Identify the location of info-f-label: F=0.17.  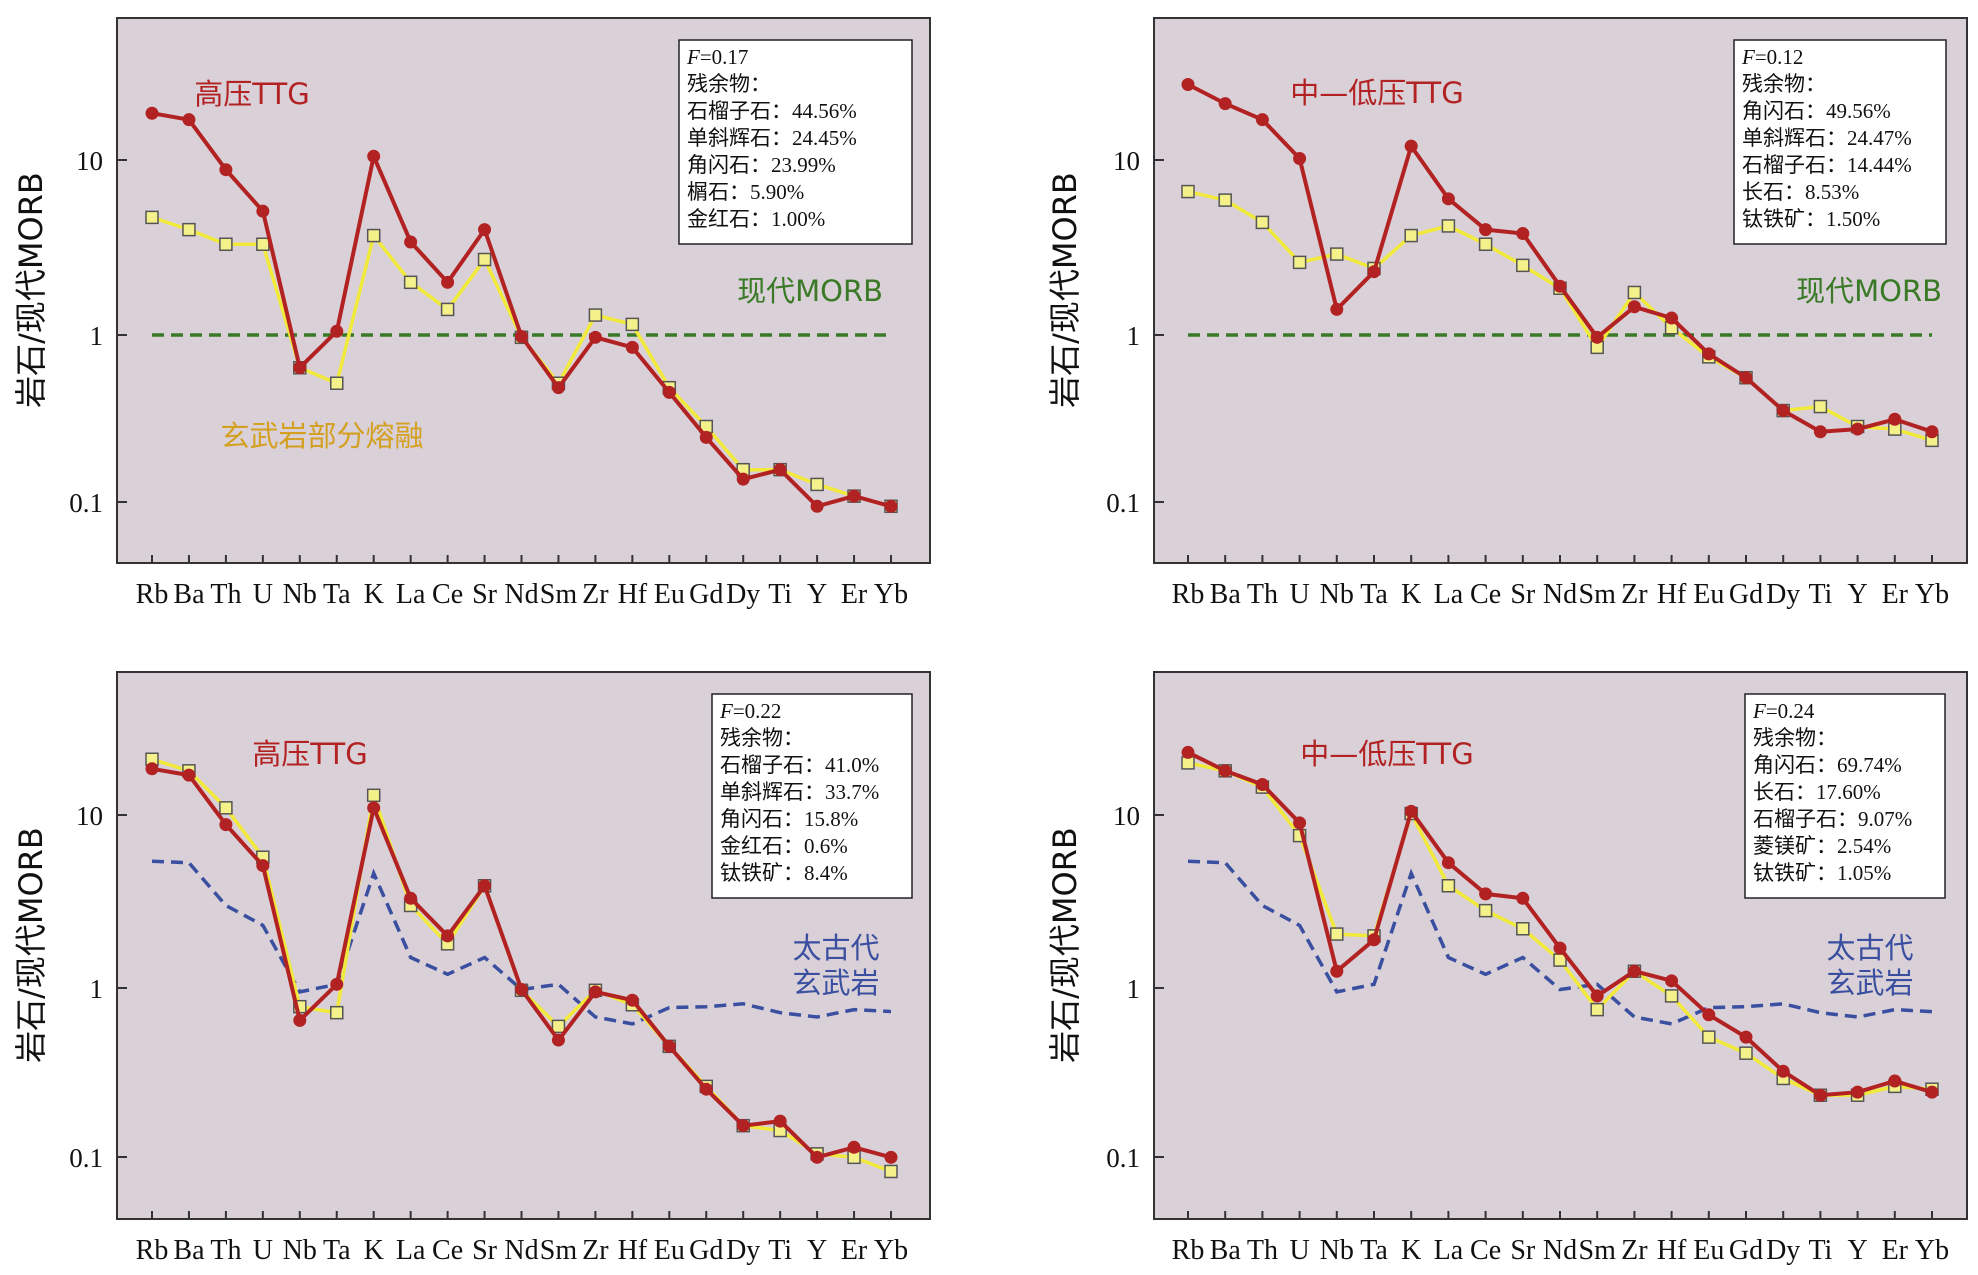
(717, 57).